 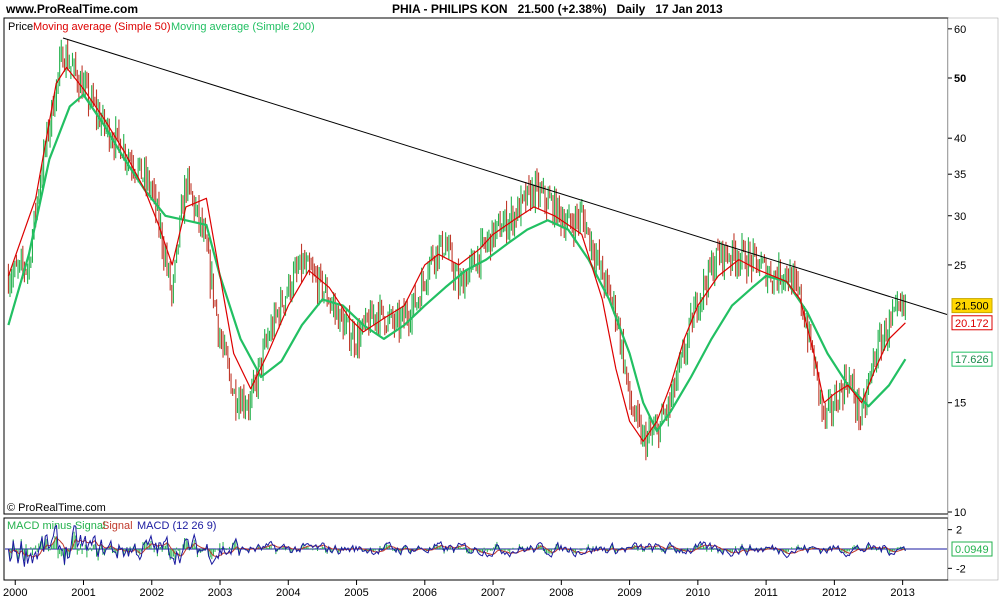 What do you see at coordinates (561, 593) in the screenshot?
I see `x-tick-label: 2008` at bounding box center [561, 593].